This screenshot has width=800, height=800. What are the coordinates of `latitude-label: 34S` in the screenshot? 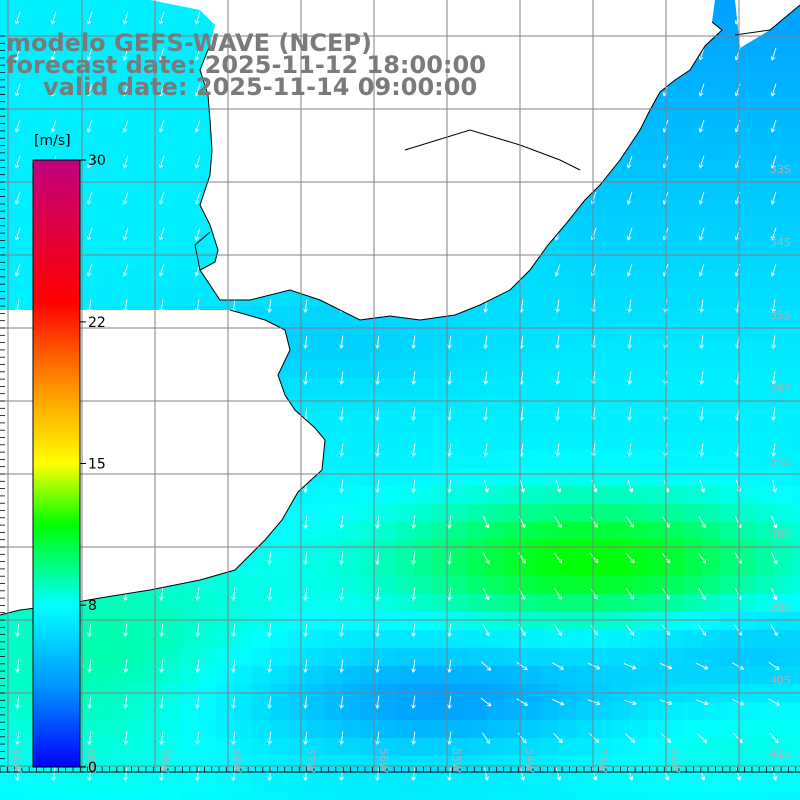 It's located at (780, 242).